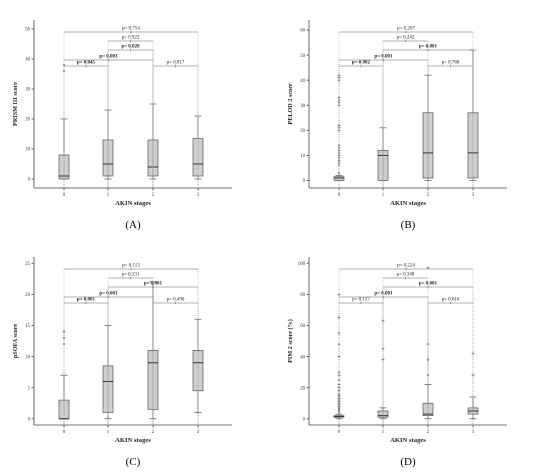 The width and height of the screenshot is (550, 474). Describe the element at coordinates (451, 300) in the screenshot. I see `p-value-label: p= 0.610` at that location.